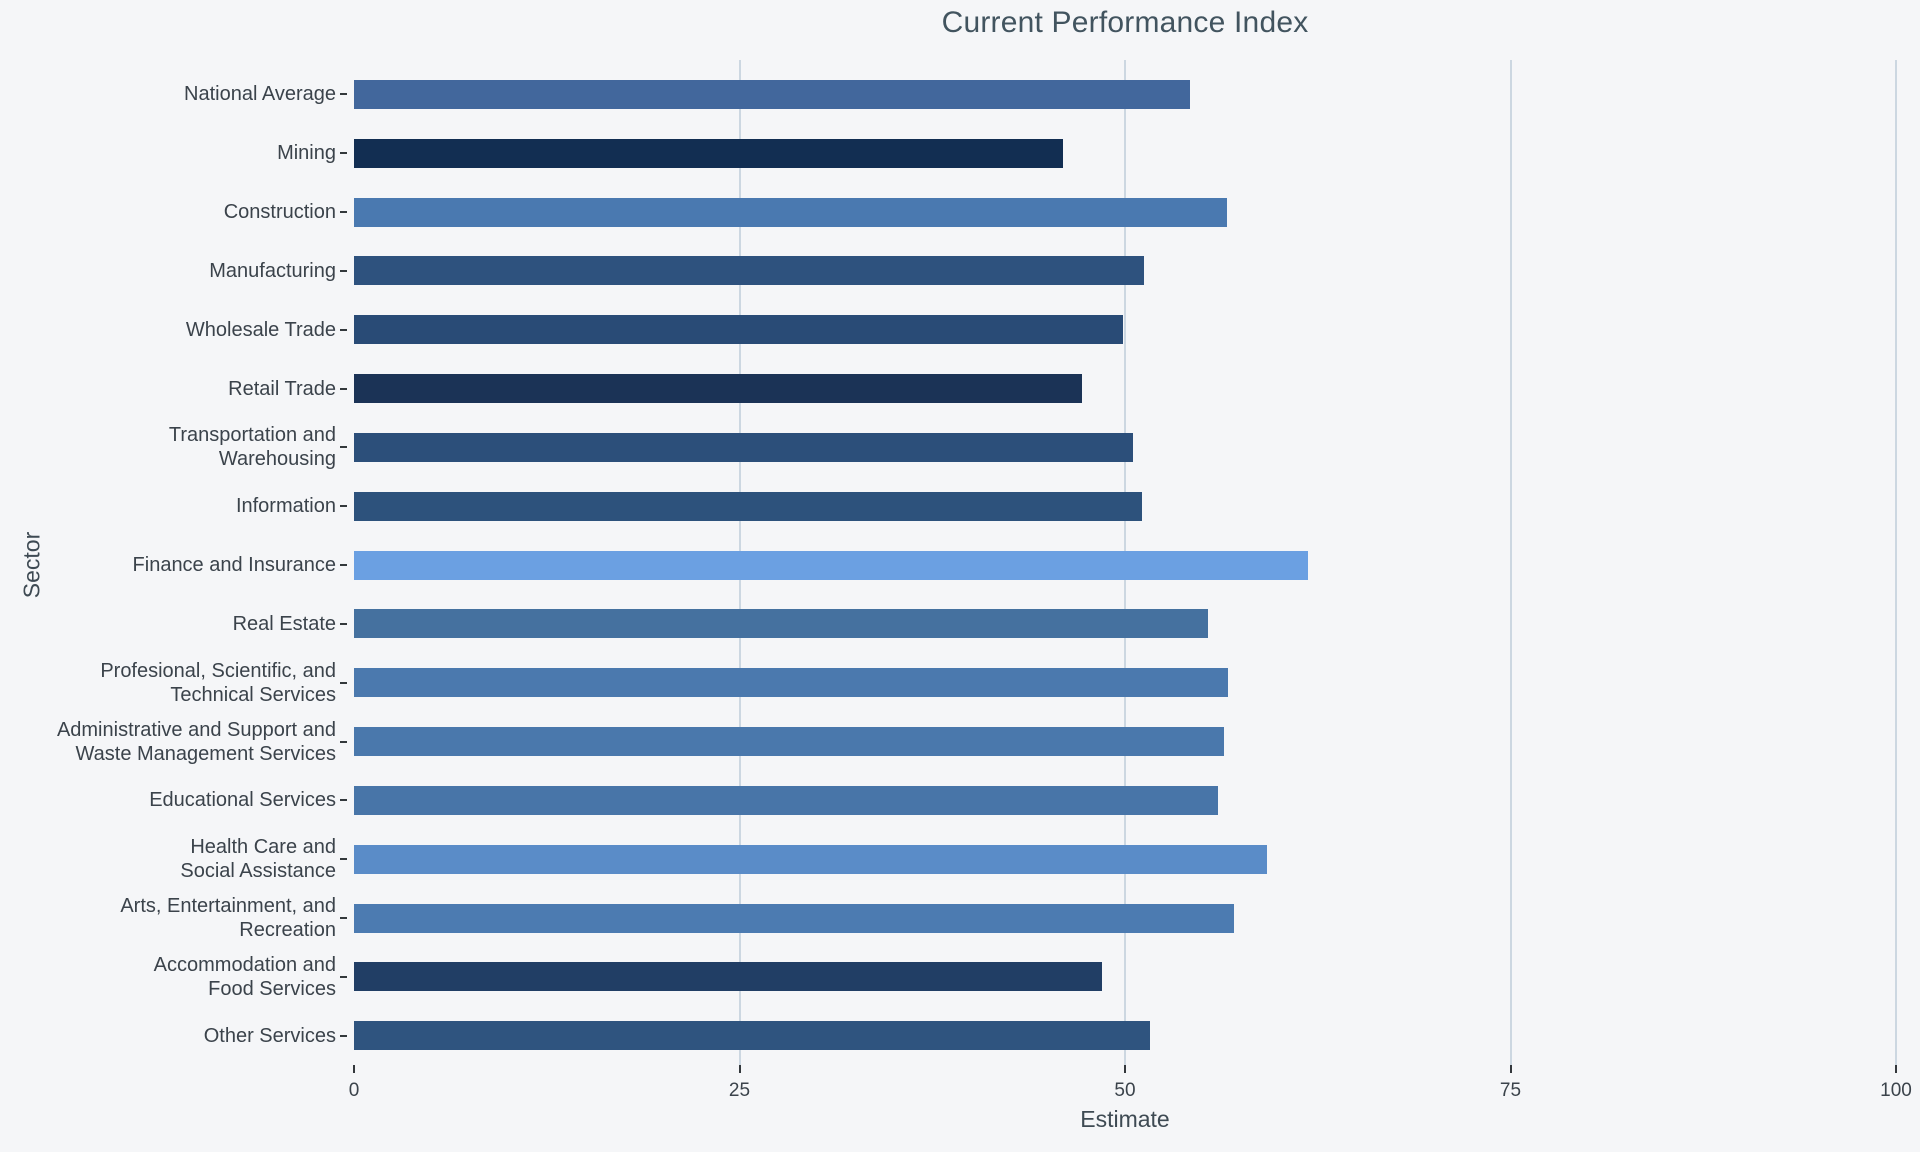 The width and height of the screenshot is (1920, 1152). What do you see at coordinates (786, 800) in the screenshot?
I see `bar-educational-services` at bounding box center [786, 800].